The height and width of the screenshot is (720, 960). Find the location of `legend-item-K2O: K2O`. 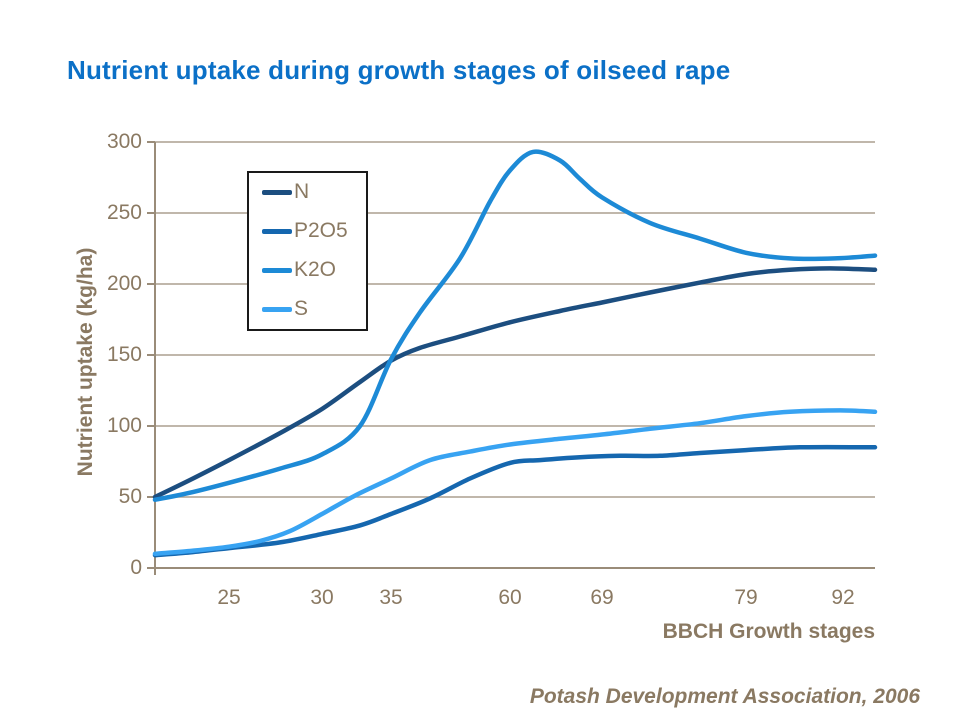

legend-item-K2O: K2O is located at coordinates (307, 270).